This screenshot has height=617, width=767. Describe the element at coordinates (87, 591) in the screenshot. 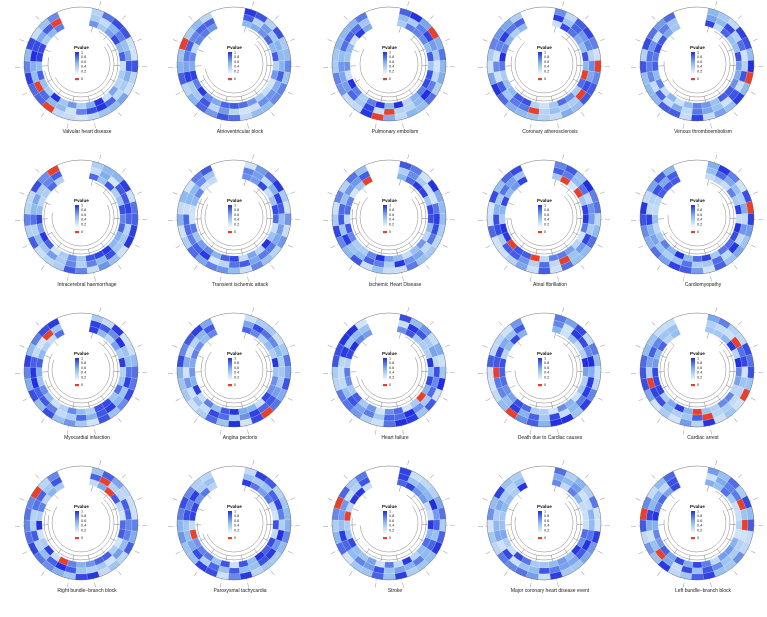

I see `panel-title: Right bundle−branch block` at that location.